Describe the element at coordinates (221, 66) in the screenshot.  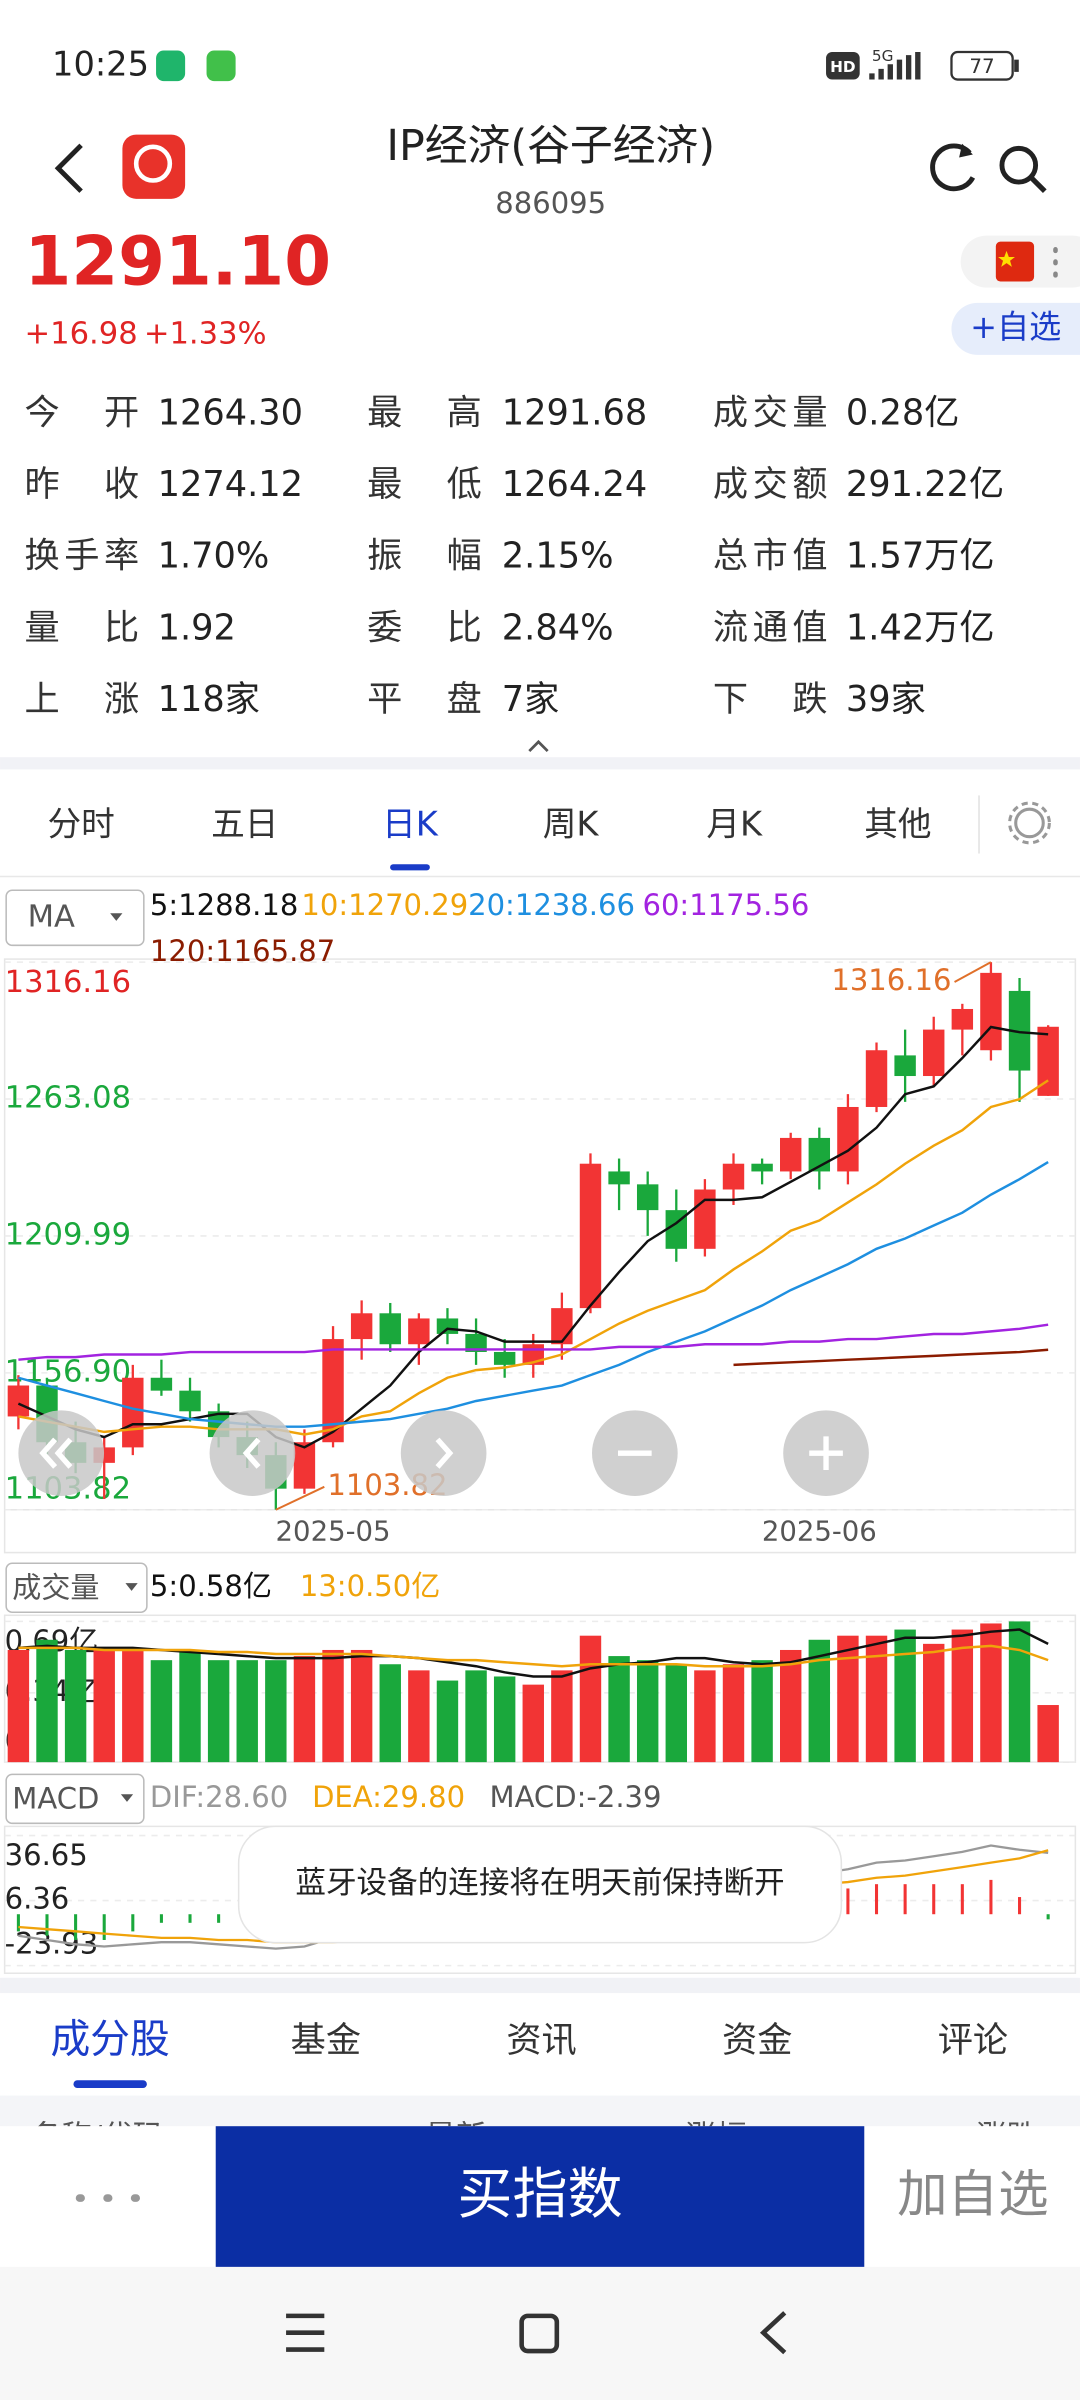
I see `status-icon` at that location.